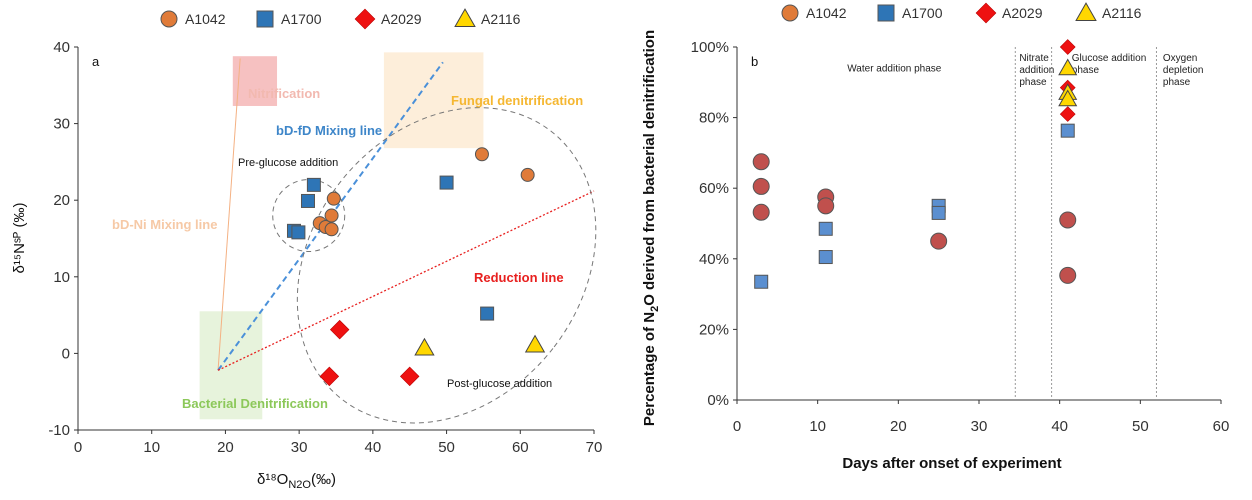 The image size is (1252, 500). Describe the element at coordinates (329, 130) in the screenshot. I see `bd-fd-mixing-line-label: bD-fD Mixing line` at that location.